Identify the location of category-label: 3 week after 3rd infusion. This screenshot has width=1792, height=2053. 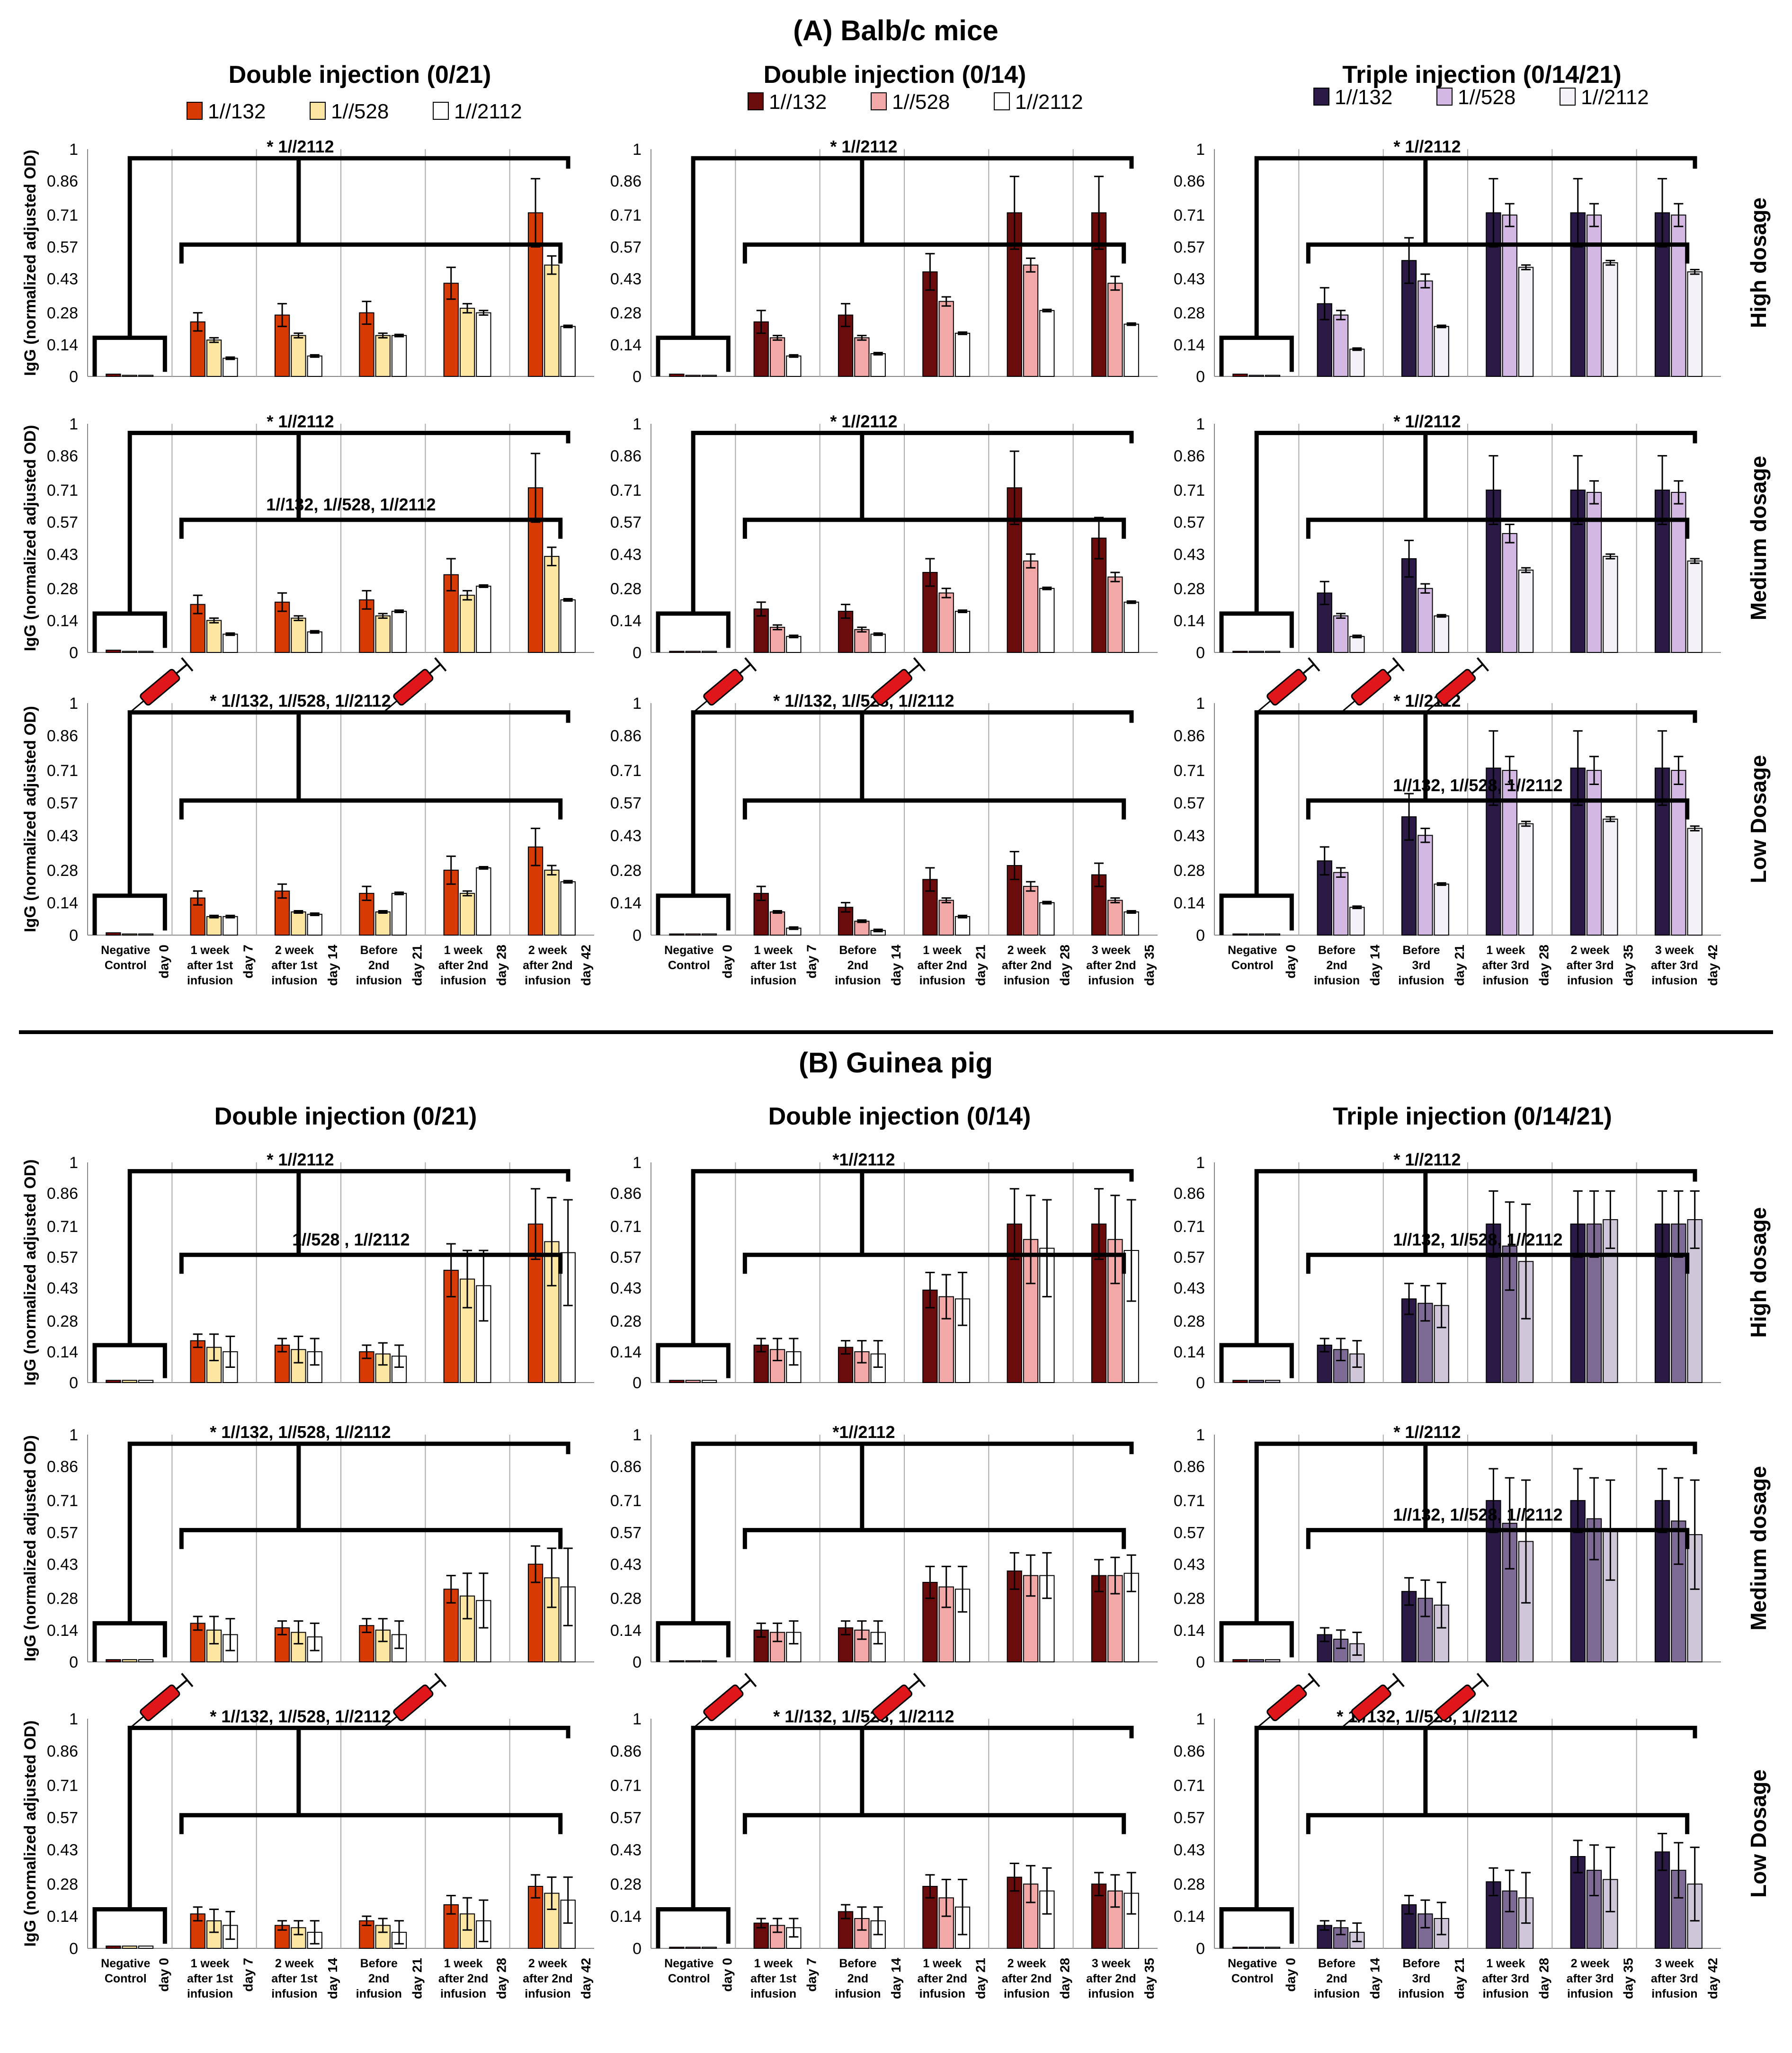
(1674, 1978).